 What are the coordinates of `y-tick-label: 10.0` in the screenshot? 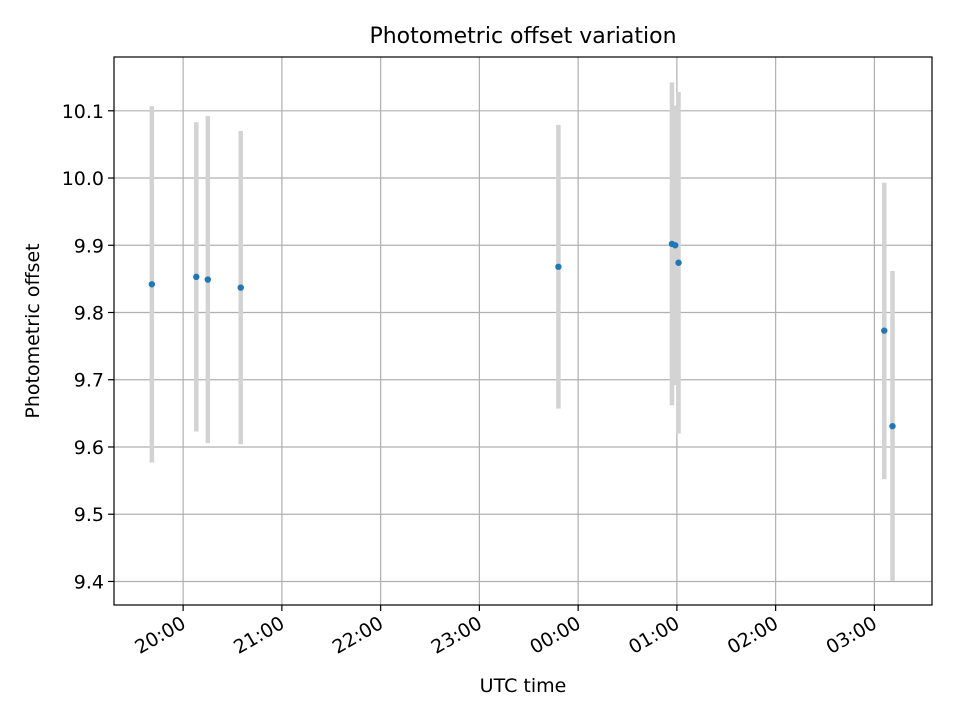 It's located at (83, 179).